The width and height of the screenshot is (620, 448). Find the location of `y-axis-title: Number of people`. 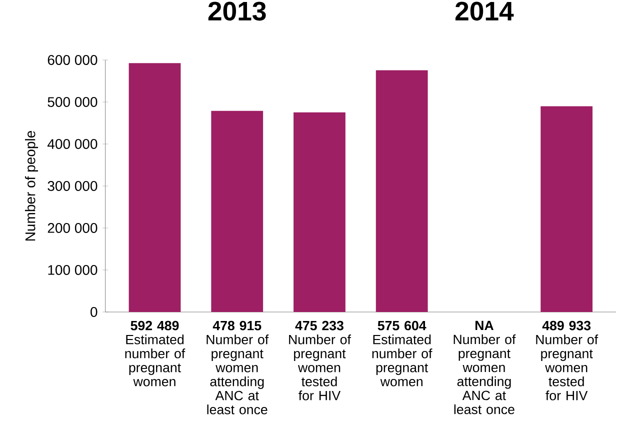

y-axis-title: Number of people is located at coordinates (31, 185).